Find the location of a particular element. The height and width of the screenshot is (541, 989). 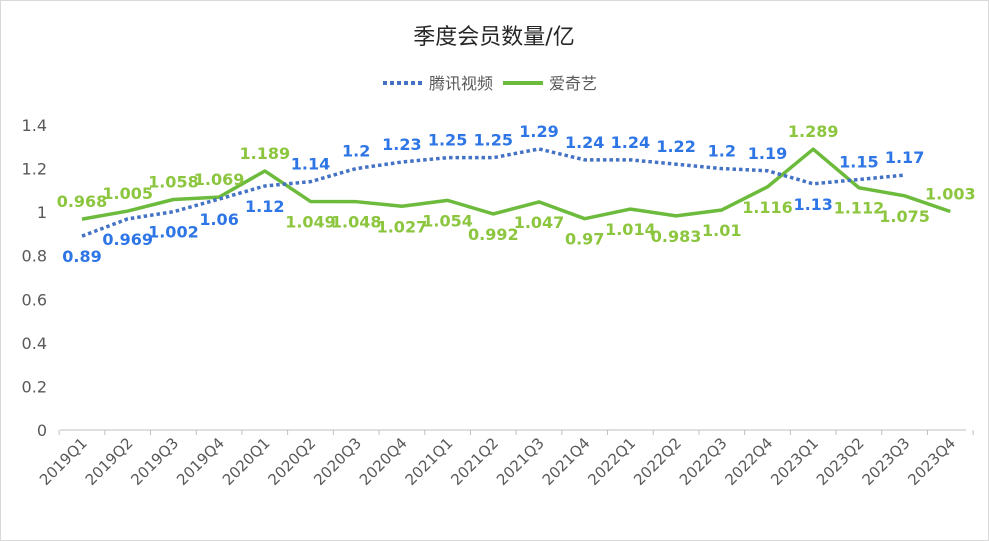

data-label-iqiyi: 1.005 is located at coordinates (127, 193).